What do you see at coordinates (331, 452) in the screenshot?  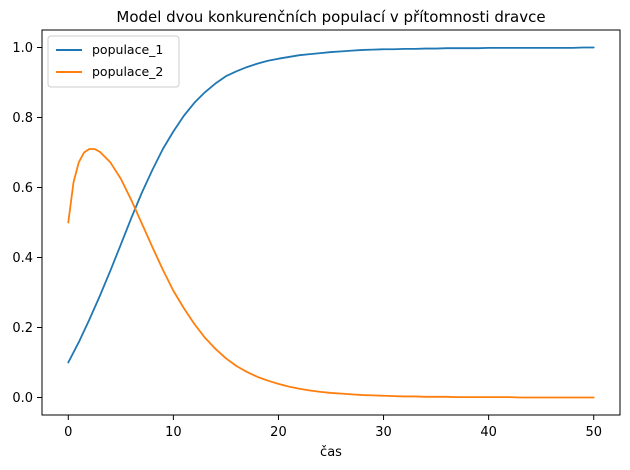 I see `x-axis-title: čas` at bounding box center [331, 452].